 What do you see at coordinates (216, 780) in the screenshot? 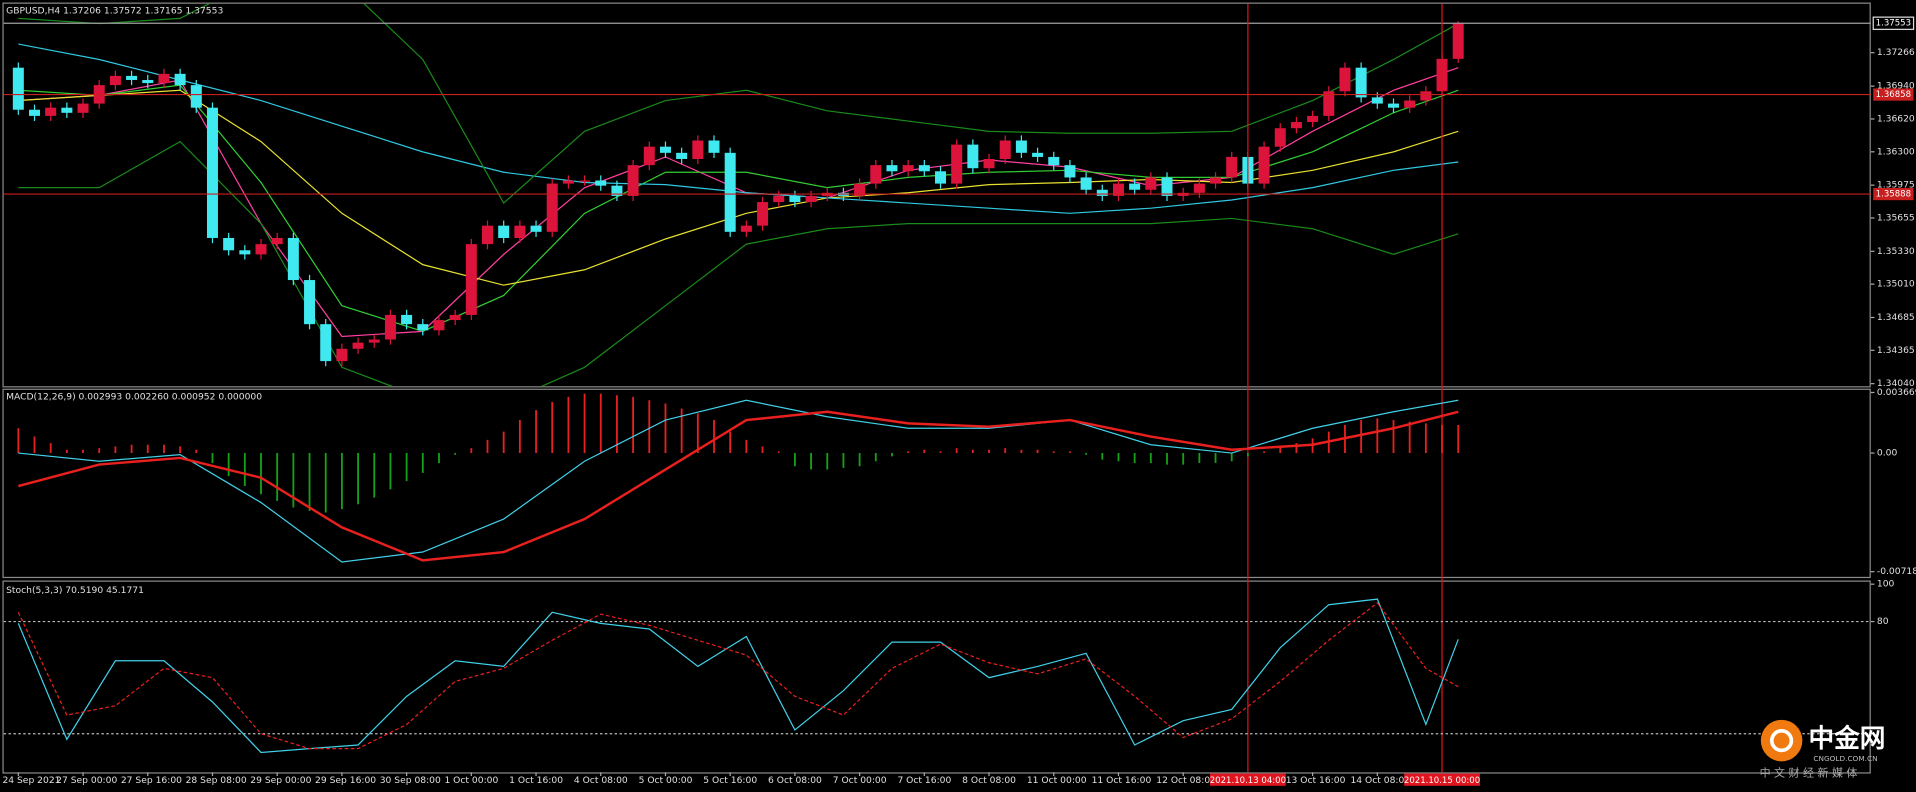
I see `x-tick-label: 28 Sep 08:00` at bounding box center [216, 780].